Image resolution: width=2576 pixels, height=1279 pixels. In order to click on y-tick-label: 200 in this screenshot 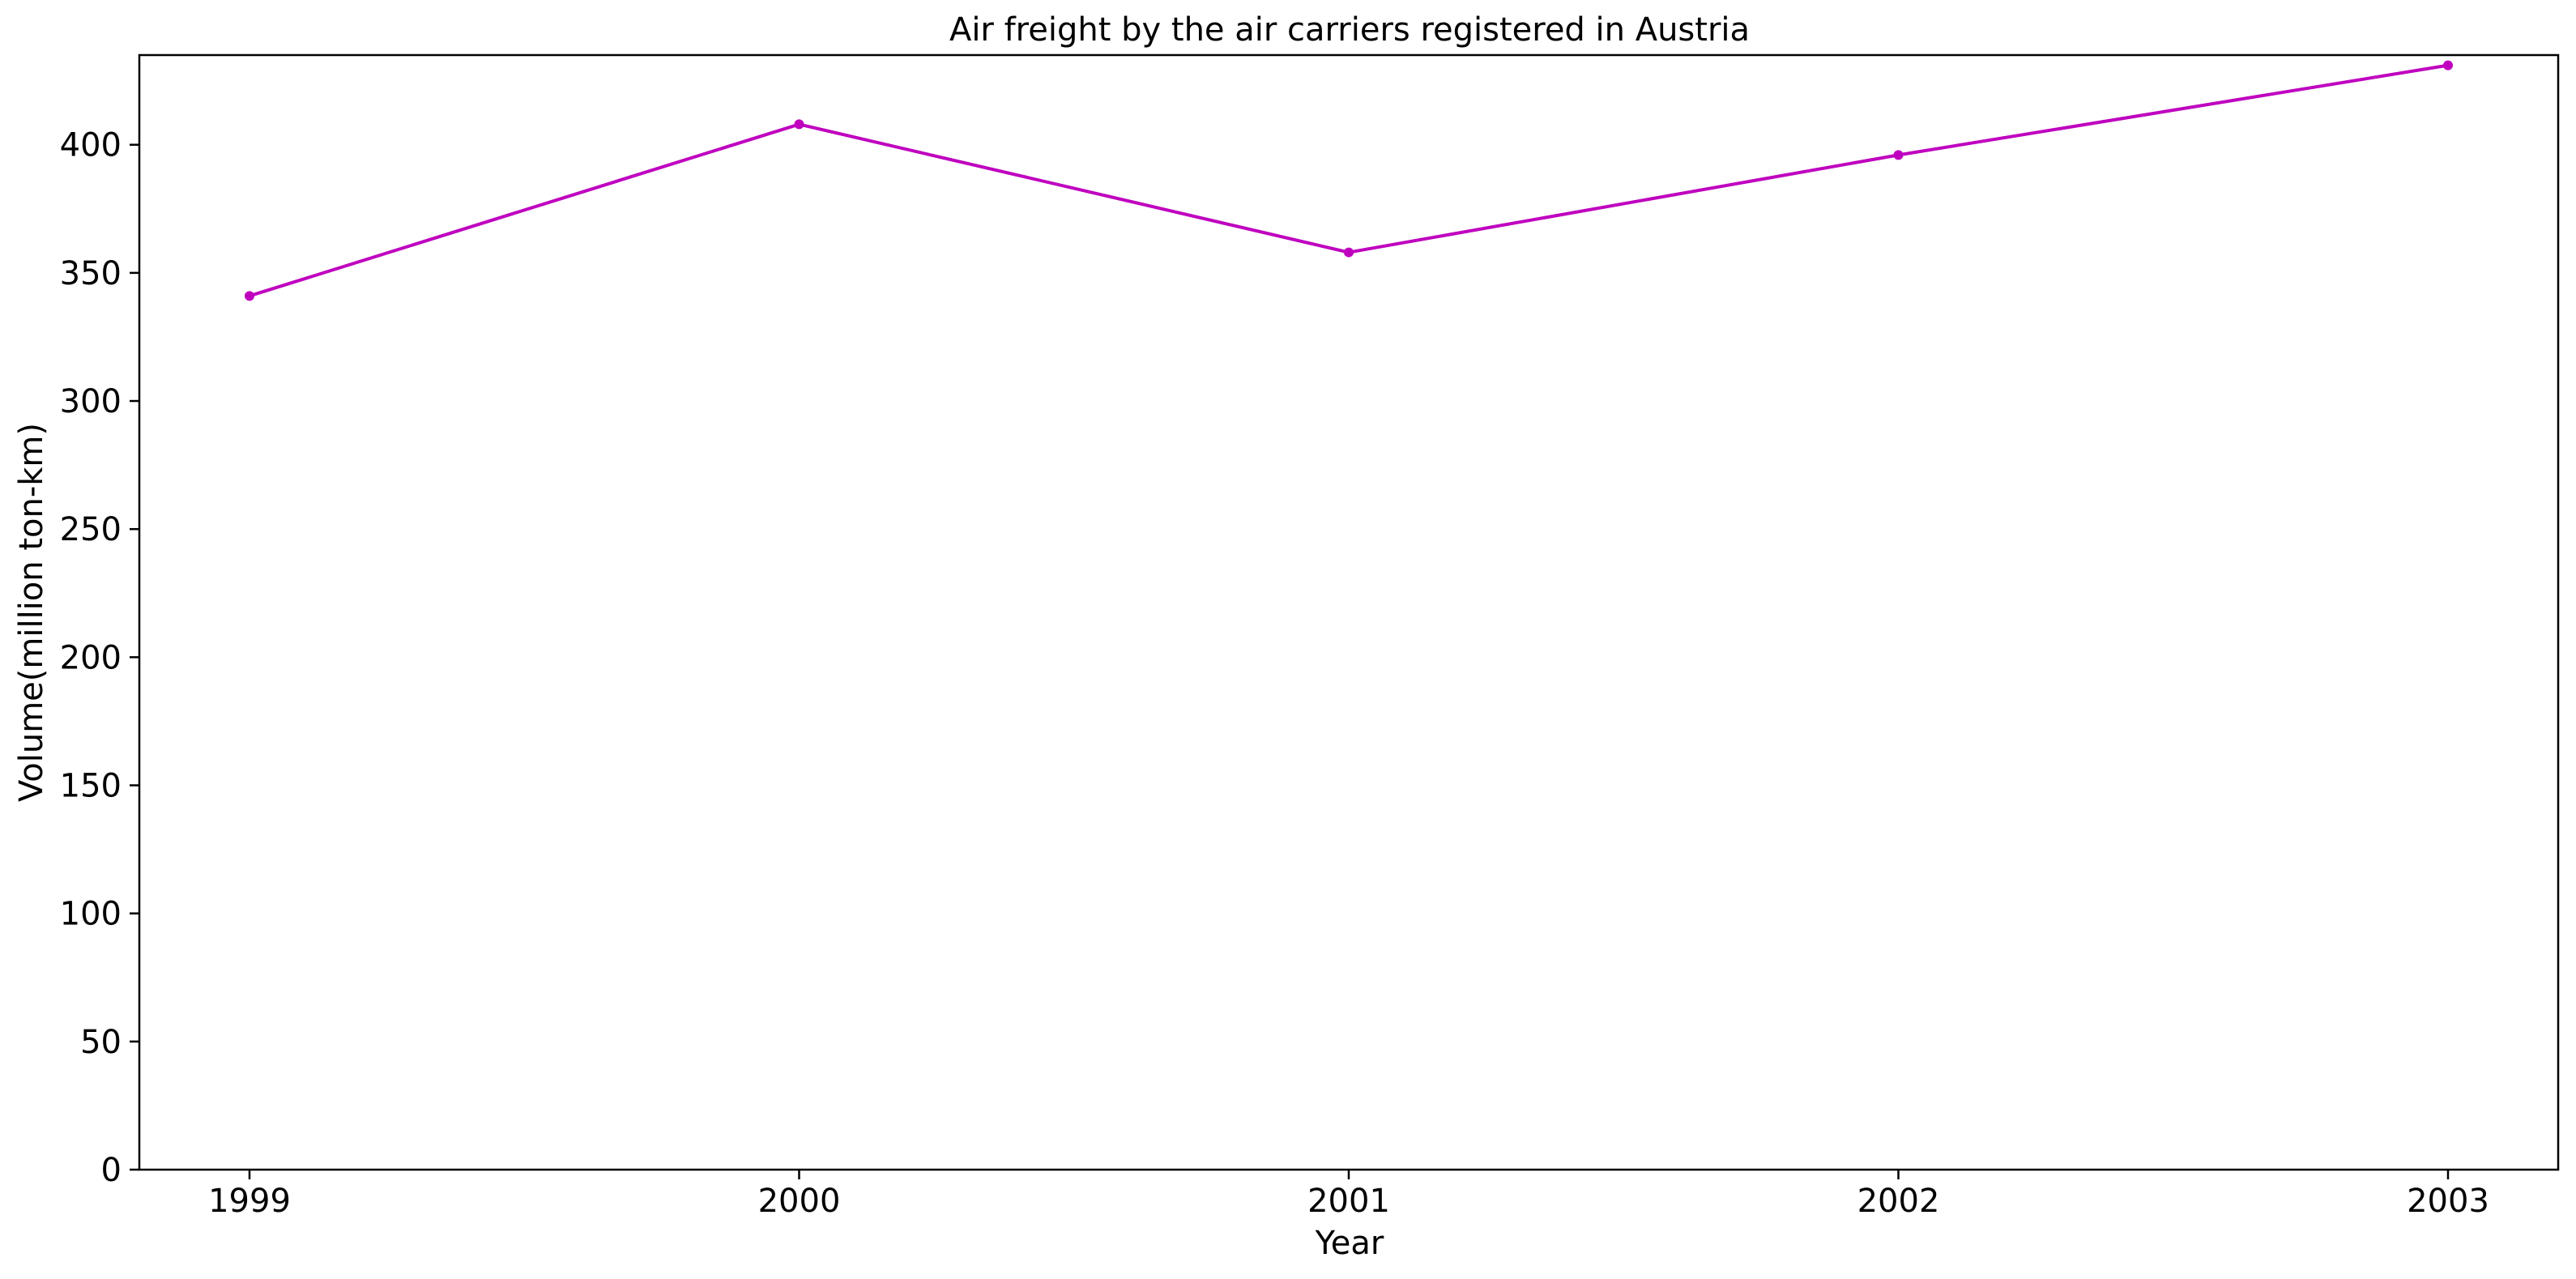, I will do `click(91, 657)`.